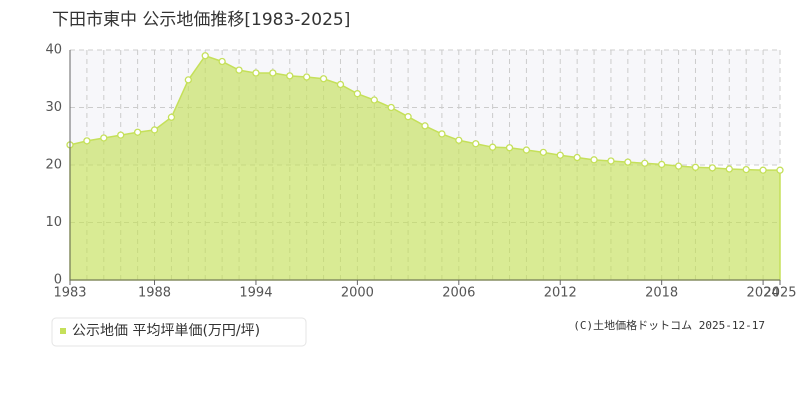  I want to click on x-tick-label: 1988, so click(154, 293).